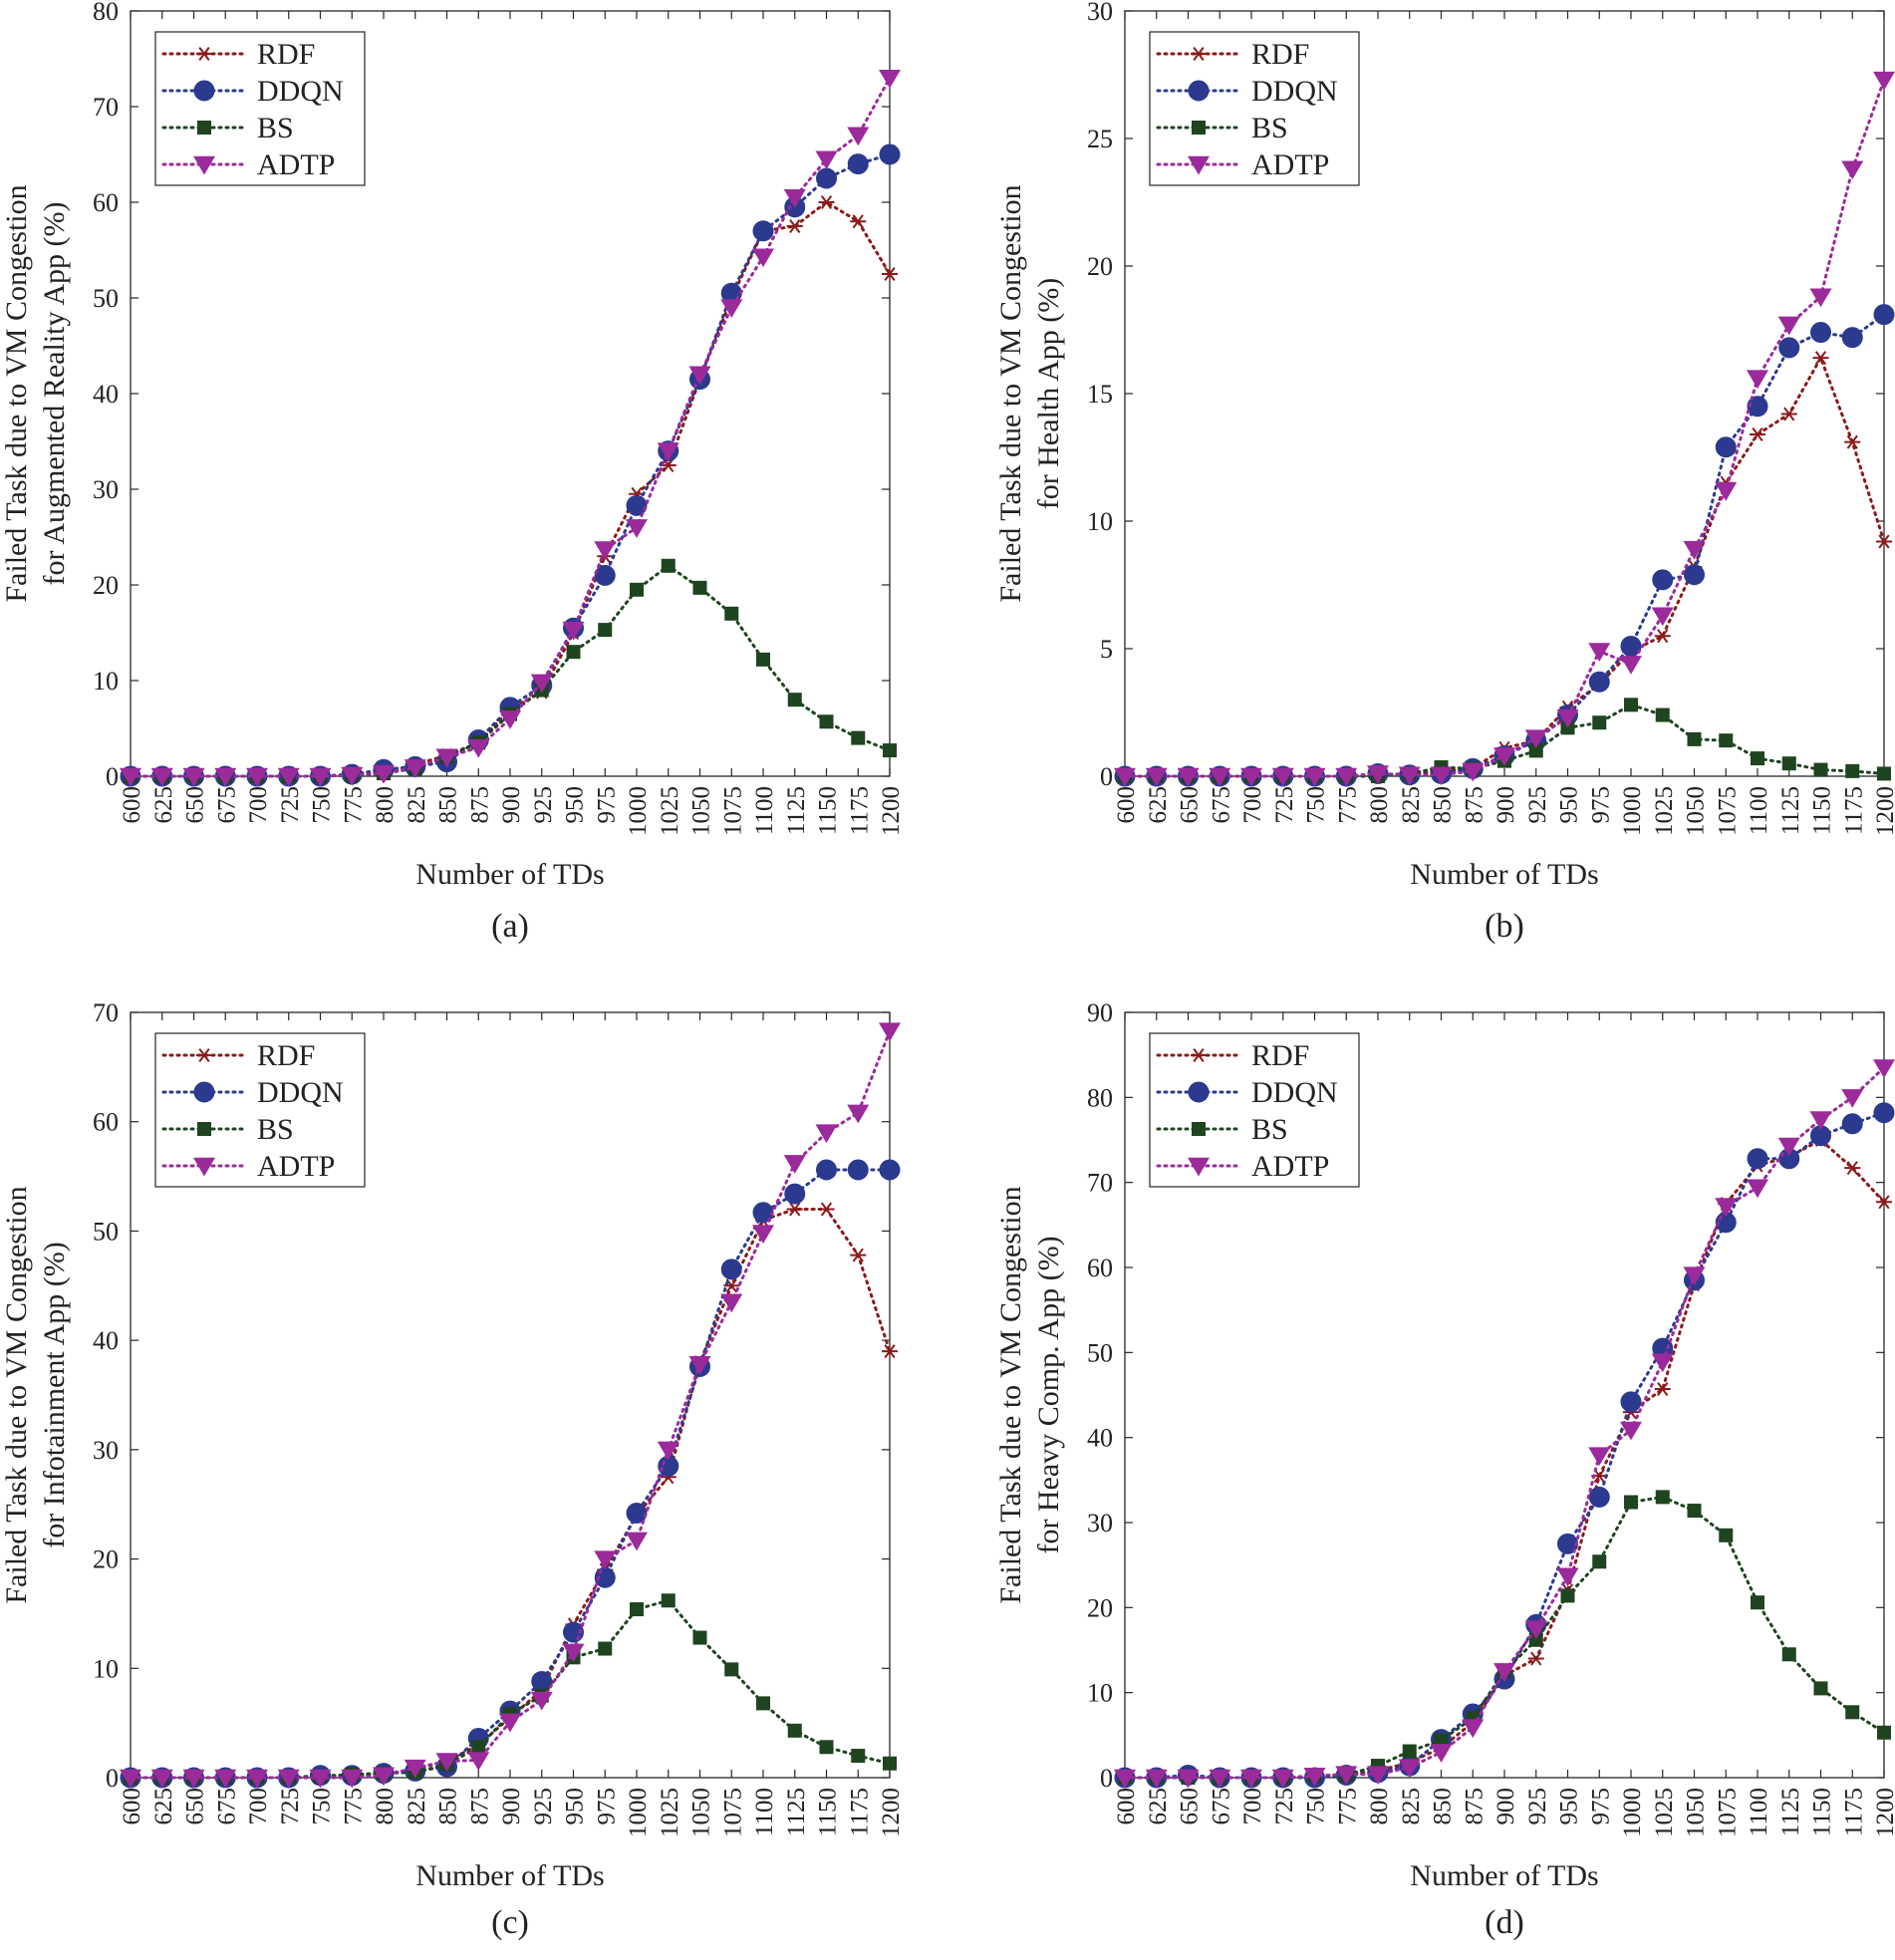 This screenshot has width=1895, height=1960. I want to click on x-tick-label: 1150, so click(828, 1812).